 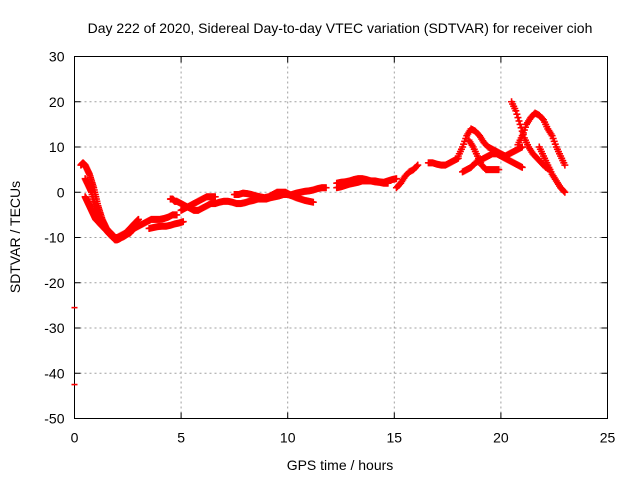 What do you see at coordinates (501, 438) in the screenshot?
I see `x-tick-label: 20` at bounding box center [501, 438].